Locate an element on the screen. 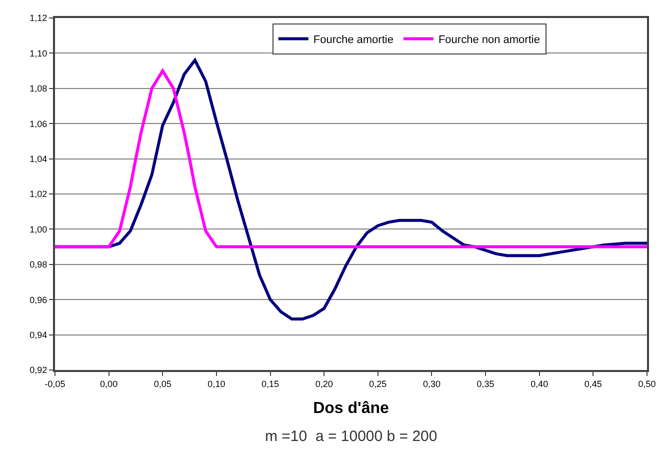  x-tick-label: 0,15 is located at coordinates (271, 383).